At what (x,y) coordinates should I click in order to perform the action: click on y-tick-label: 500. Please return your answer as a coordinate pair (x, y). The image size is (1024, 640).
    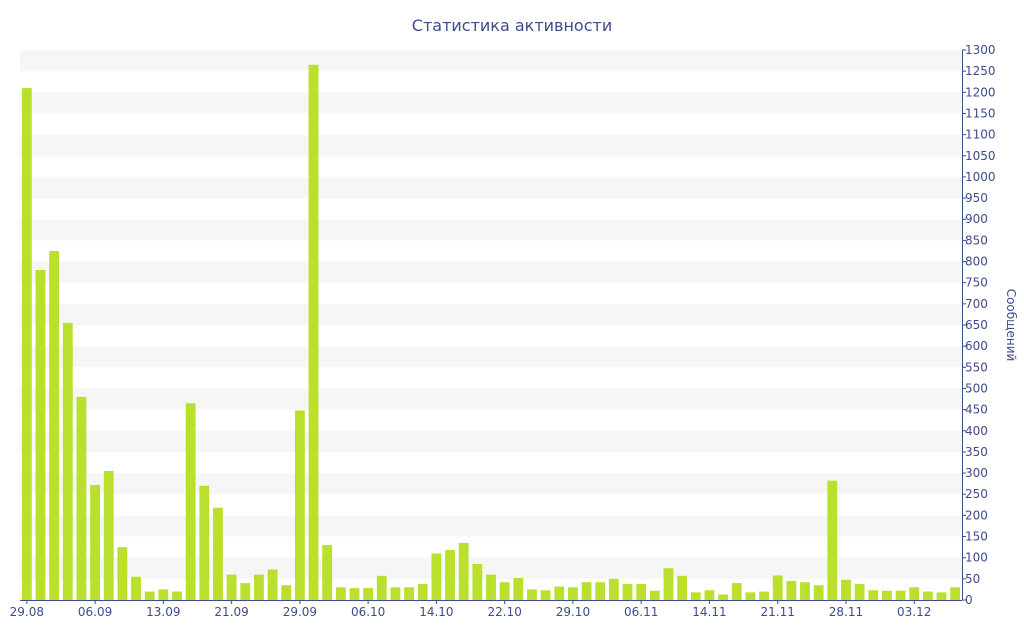
    Looking at the image, I should click on (976, 388).